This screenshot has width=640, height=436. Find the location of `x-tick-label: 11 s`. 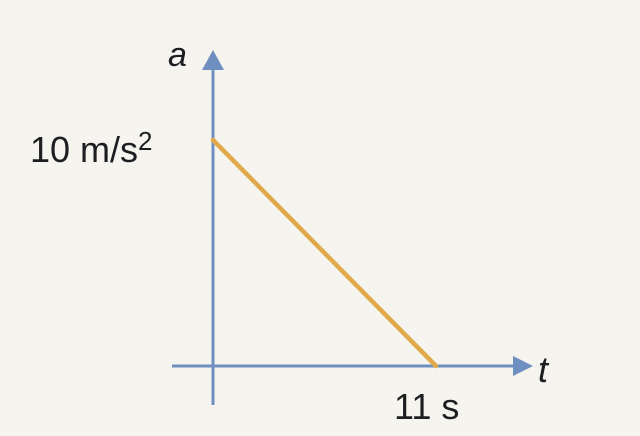

x-tick-label: 11 s is located at coordinates (426, 406).